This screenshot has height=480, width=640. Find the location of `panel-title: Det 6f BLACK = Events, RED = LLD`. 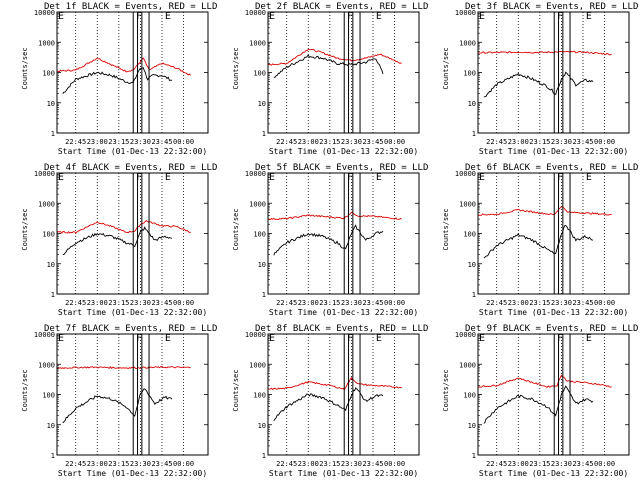

panel-title: Det 6f BLACK = Events, RED = LLD is located at coordinates (551, 168).